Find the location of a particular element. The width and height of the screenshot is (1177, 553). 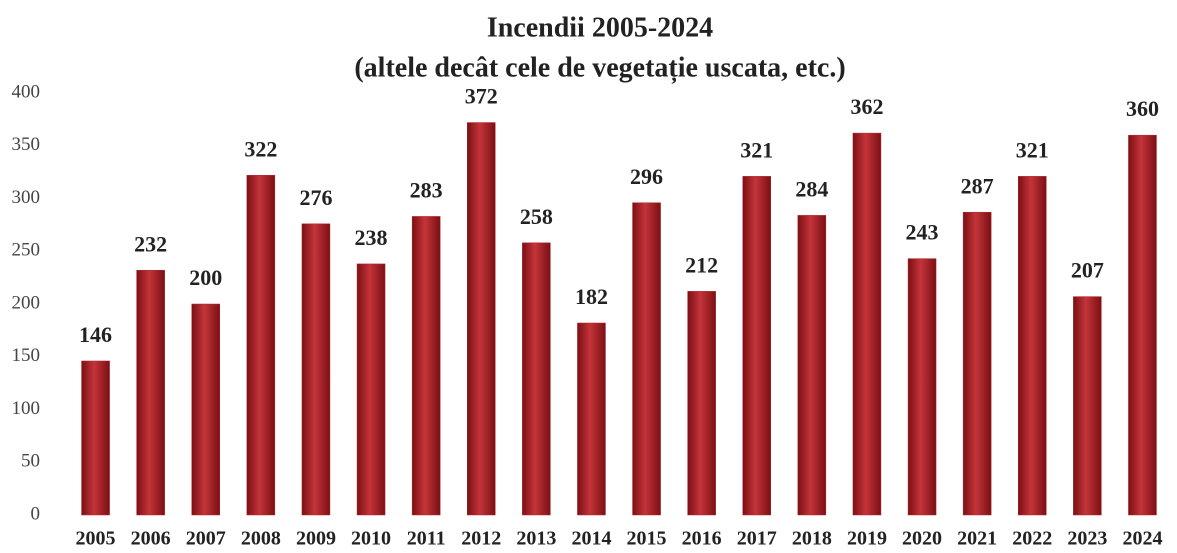

value-label: 238 is located at coordinates (371, 237).